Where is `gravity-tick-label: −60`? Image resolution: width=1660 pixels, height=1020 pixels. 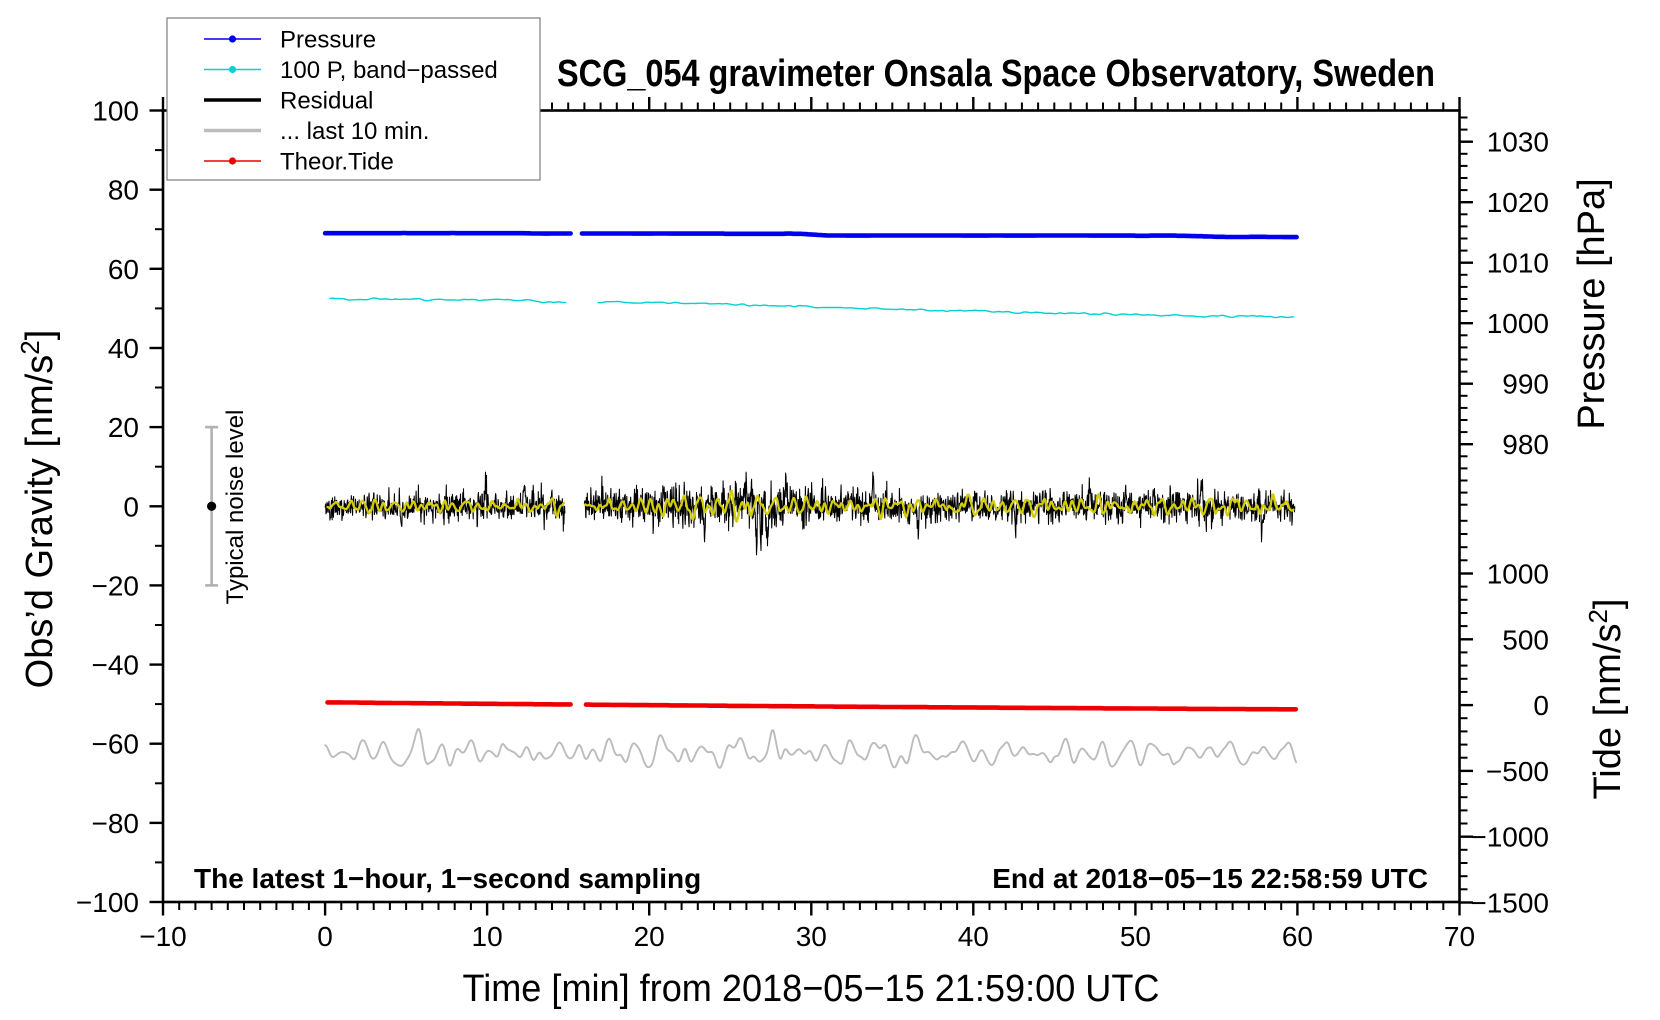
gravity-tick-label: −60 is located at coordinates (116, 744).